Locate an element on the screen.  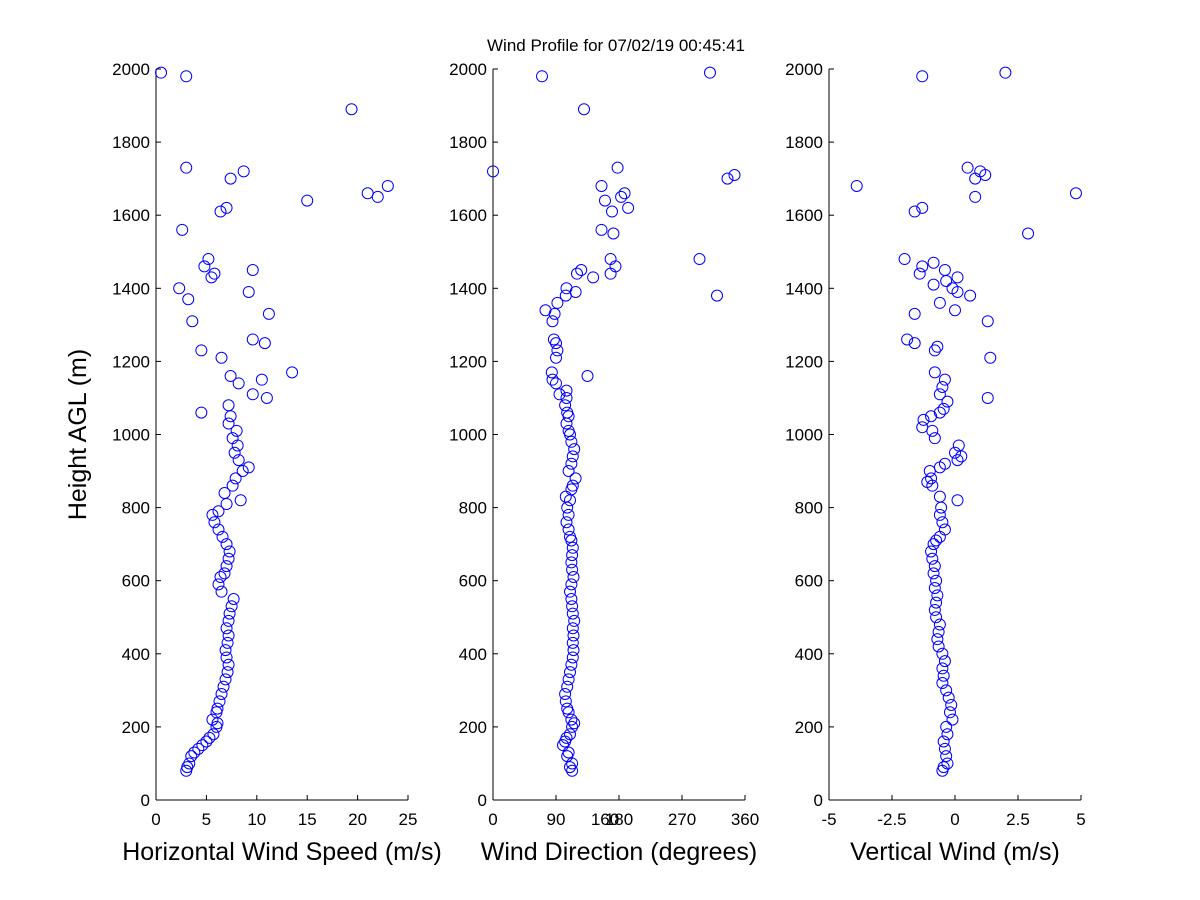
y-tick-label: 1000 is located at coordinates (468, 435).